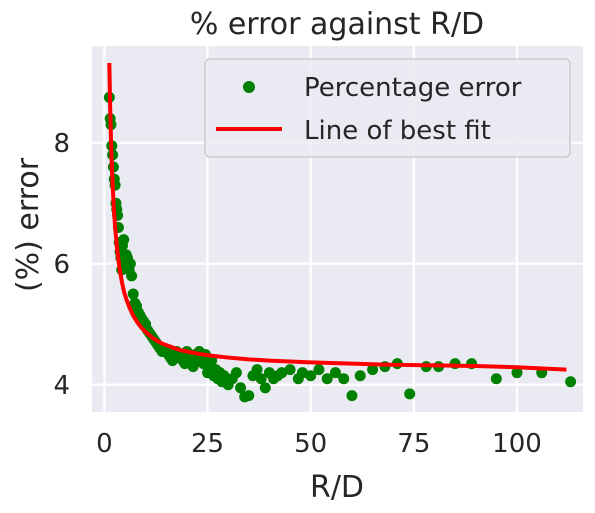 This screenshot has width=595, height=513. What do you see at coordinates (517, 444) in the screenshot?
I see `x-tick-label: 100` at bounding box center [517, 444].